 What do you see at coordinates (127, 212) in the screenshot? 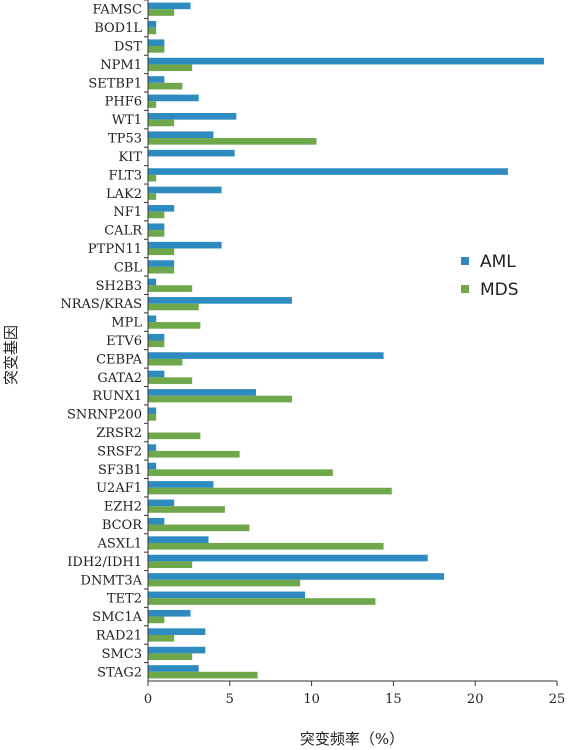
I see `y-tick-label-11: NF1` at bounding box center [127, 212].